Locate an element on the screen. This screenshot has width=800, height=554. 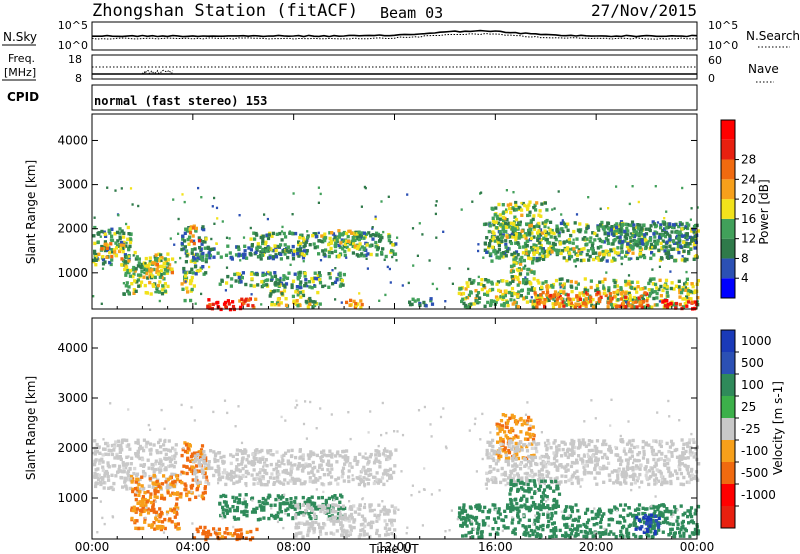
time-tick-label: 00:00 is located at coordinates (697, 547).